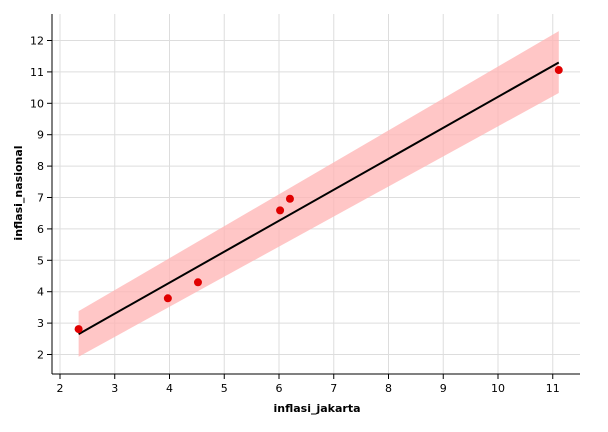 This screenshot has width=608, height=432. What do you see at coordinates (37, 103) in the screenshot?
I see `y-tick-label: 10` at bounding box center [37, 103].